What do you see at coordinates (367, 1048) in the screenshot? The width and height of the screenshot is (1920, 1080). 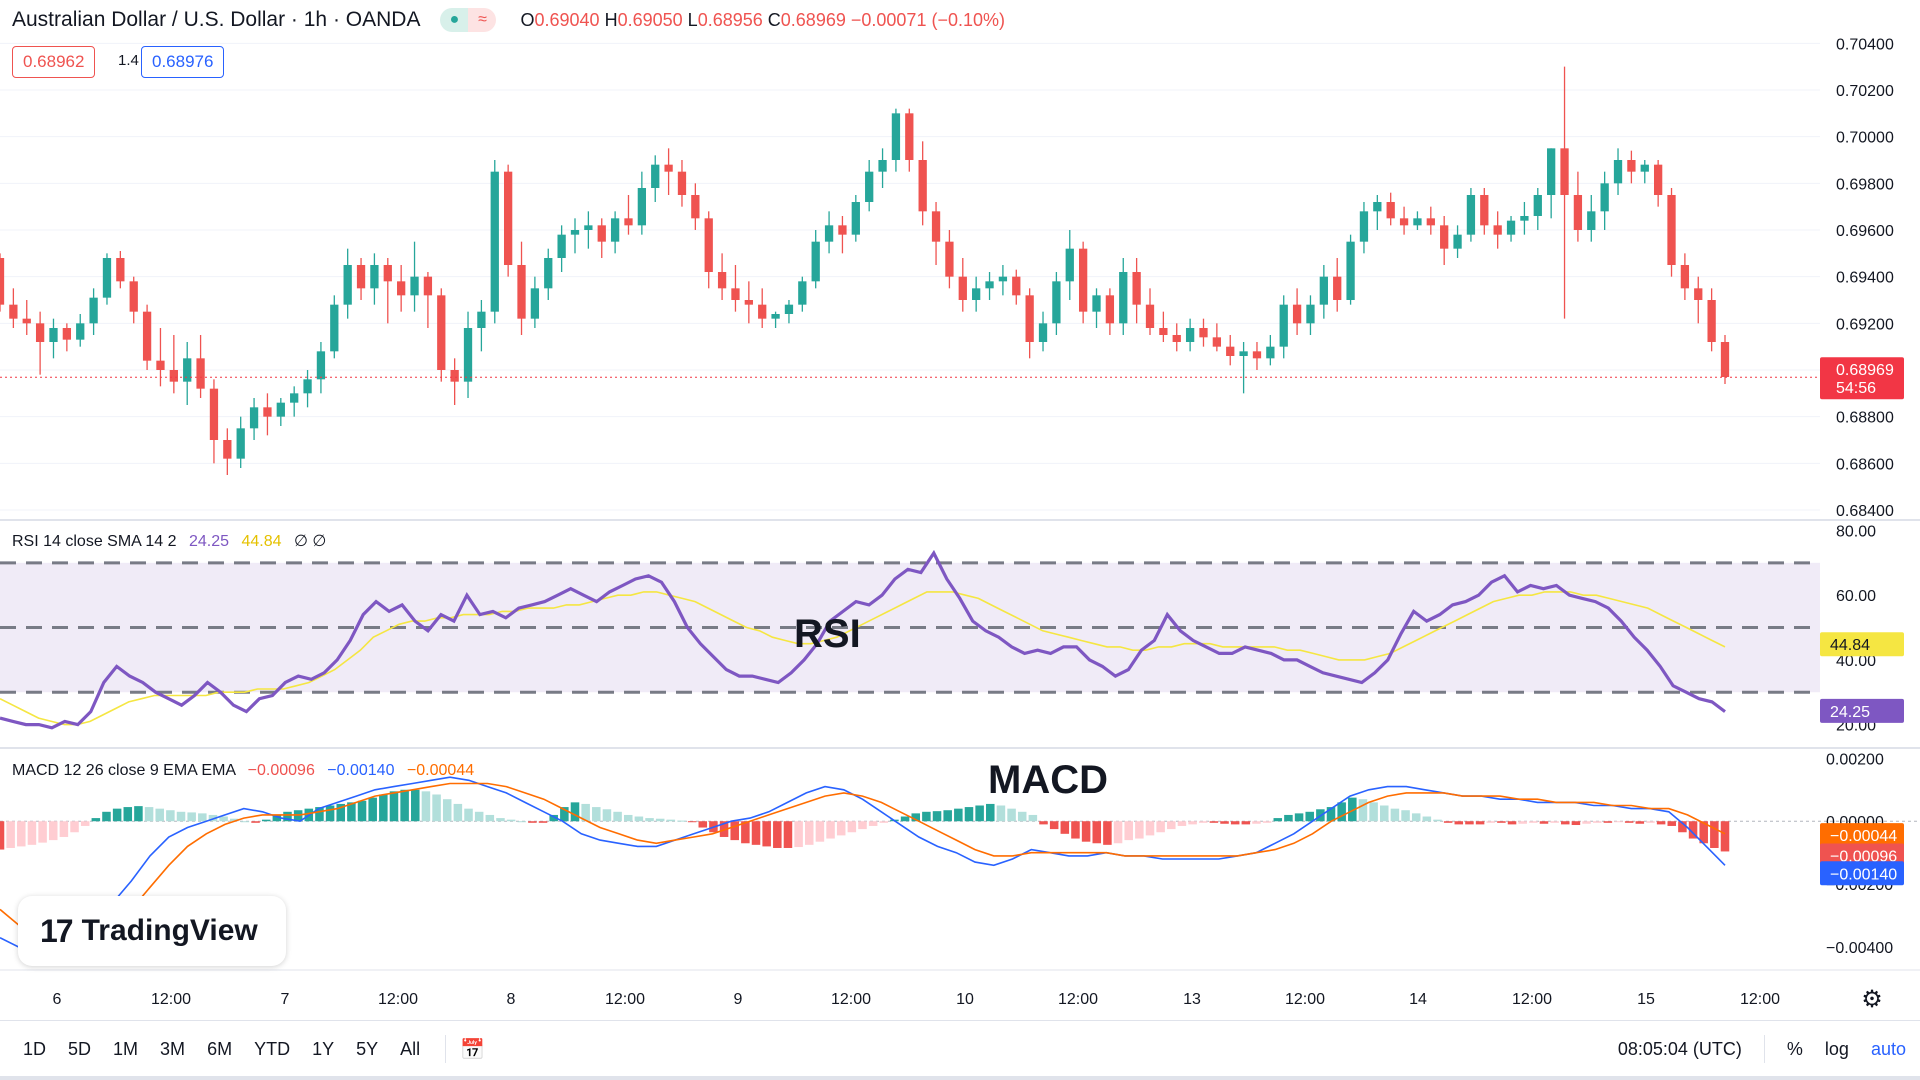 I see `timeframe-button-5y: 5Y` at bounding box center [367, 1048].